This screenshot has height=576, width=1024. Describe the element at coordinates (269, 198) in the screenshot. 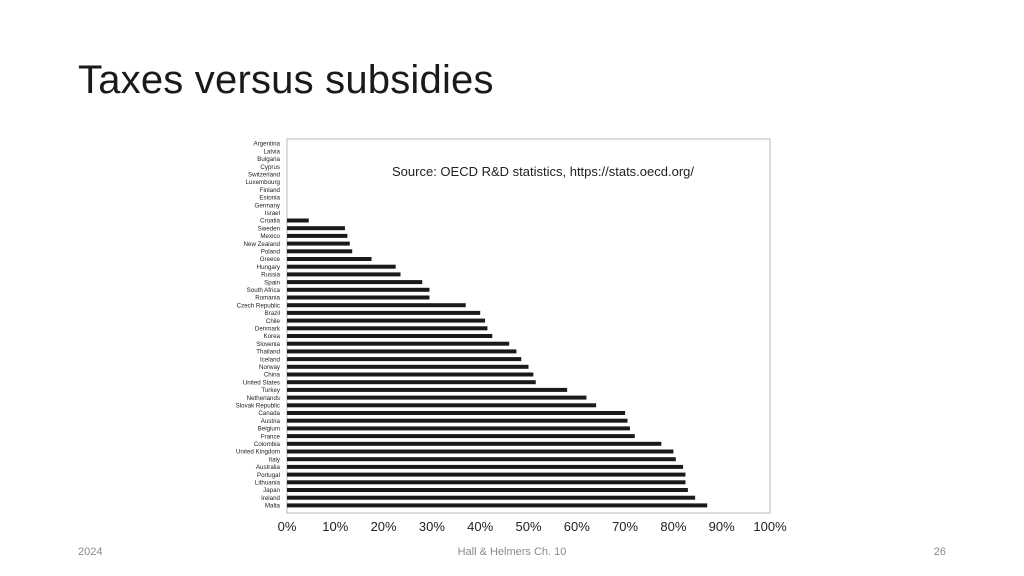

I see `category-label: Estonia` at that location.